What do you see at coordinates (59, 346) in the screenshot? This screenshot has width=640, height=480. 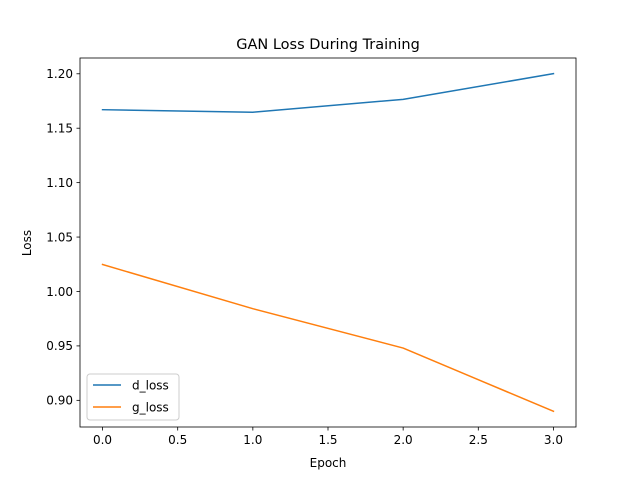 I see `y-tick-label: 0.95` at bounding box center [59, 346].